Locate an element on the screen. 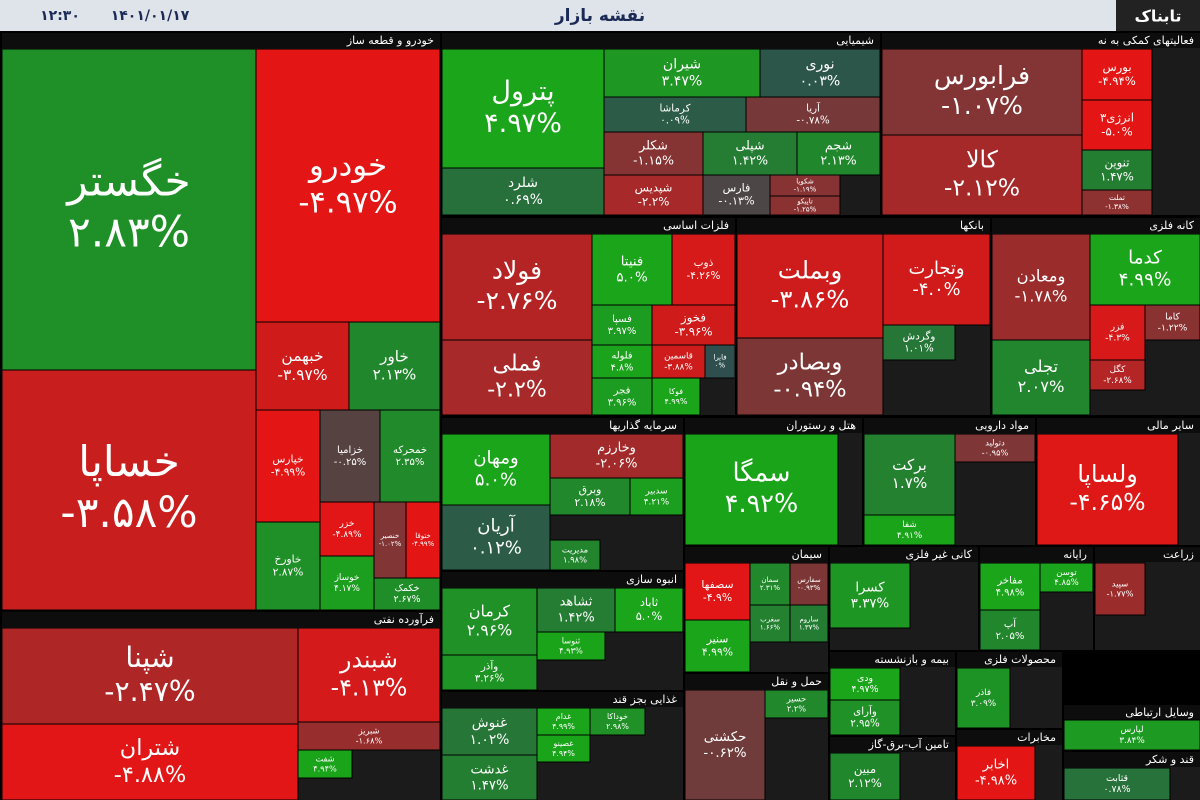  stock-change: -۰.۷۸% is located at coordinates (813, 121).